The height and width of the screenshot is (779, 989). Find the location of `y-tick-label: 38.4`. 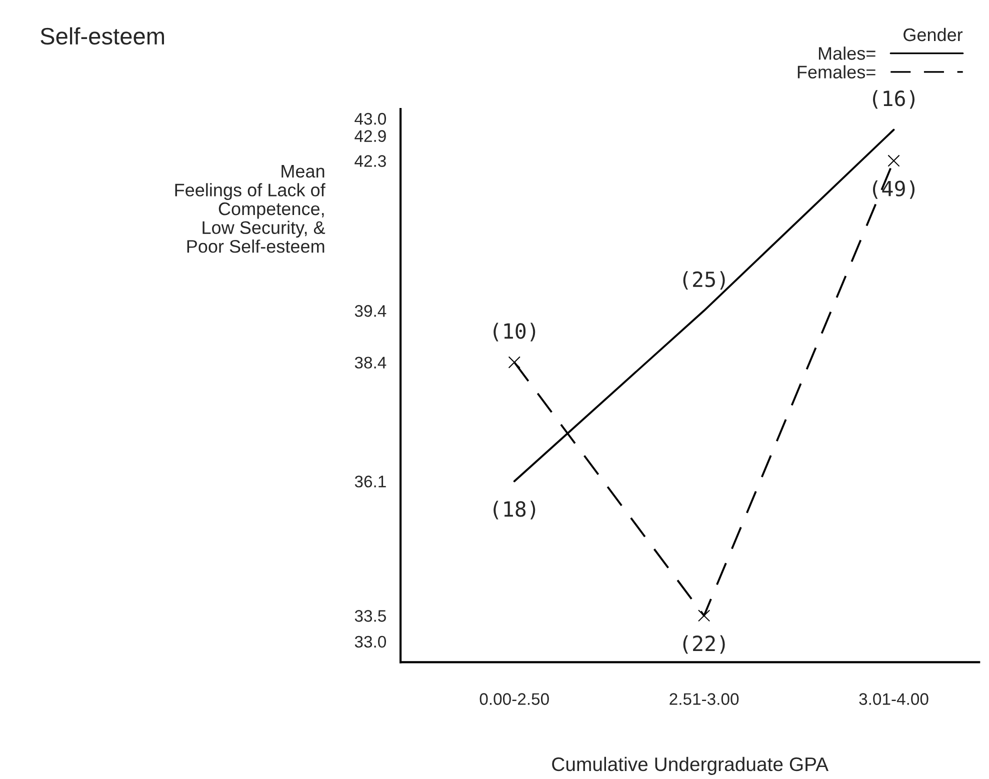

y-tick-label: 38.4 is located at coordinates (370, 362).